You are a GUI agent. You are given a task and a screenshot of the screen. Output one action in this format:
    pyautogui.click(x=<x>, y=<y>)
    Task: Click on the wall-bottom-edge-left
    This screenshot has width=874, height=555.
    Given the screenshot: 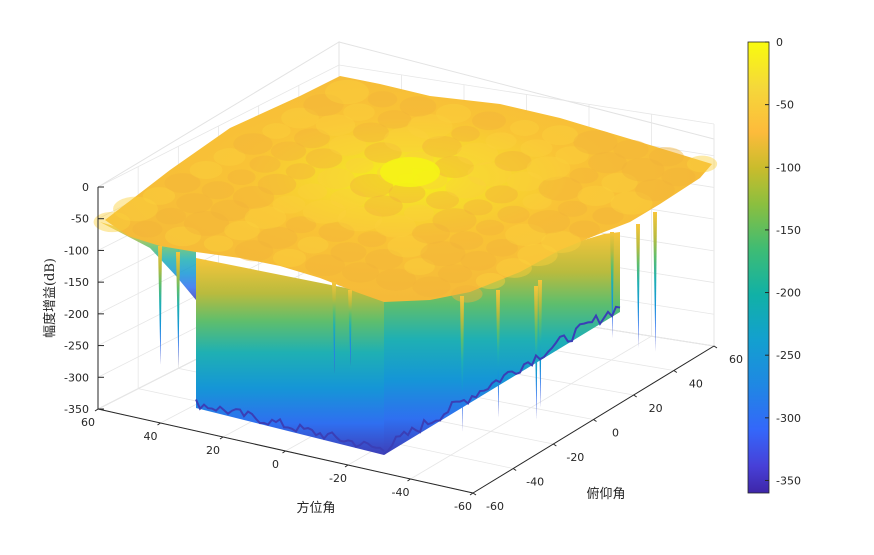 What is the action you would take?
    pyautogui.click(x=290, y=425)
    